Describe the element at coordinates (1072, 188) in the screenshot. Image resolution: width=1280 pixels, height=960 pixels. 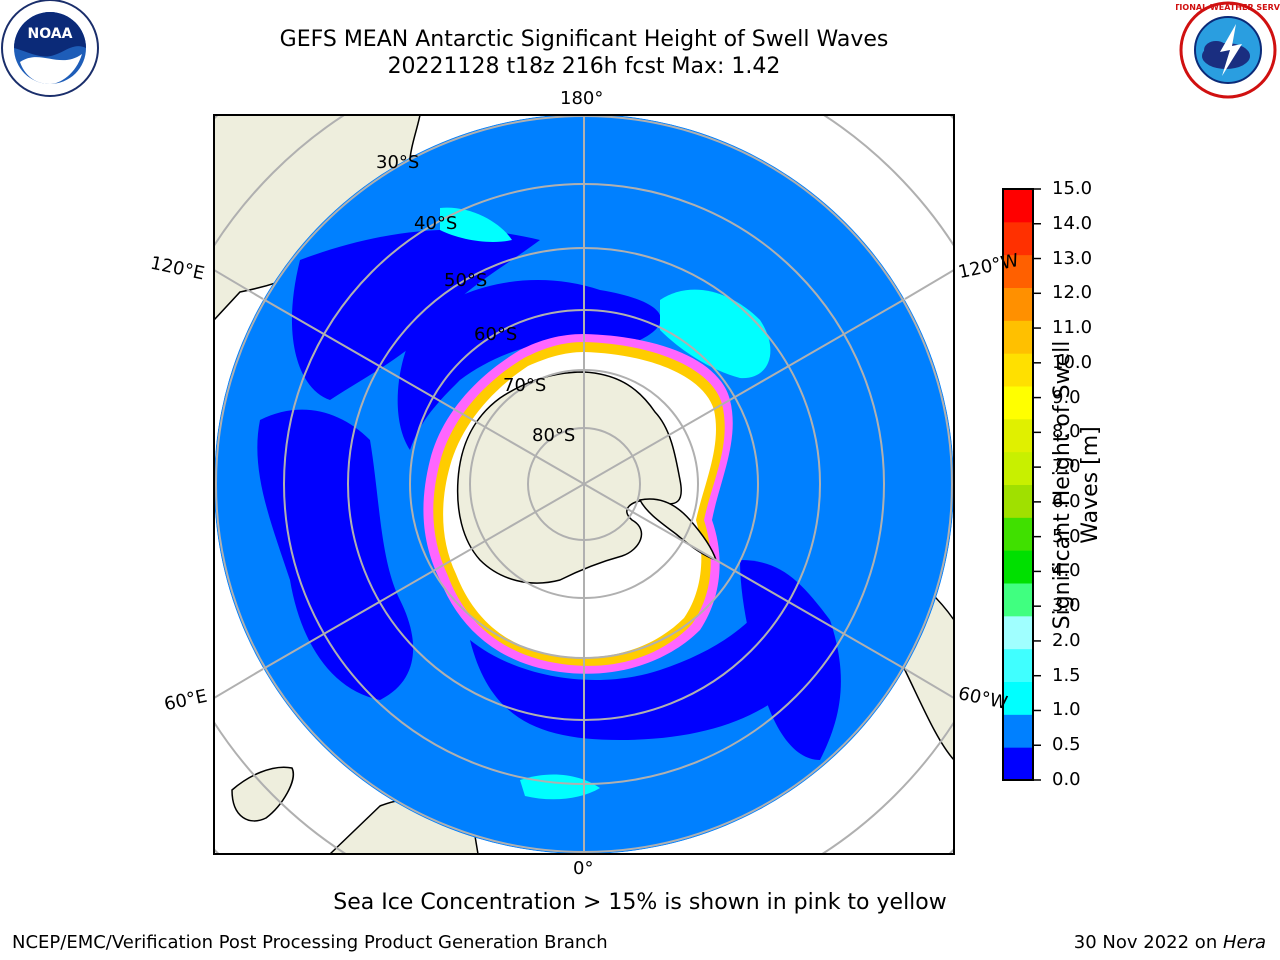
I see `colorbar-tick-label: 15.0` at that location.